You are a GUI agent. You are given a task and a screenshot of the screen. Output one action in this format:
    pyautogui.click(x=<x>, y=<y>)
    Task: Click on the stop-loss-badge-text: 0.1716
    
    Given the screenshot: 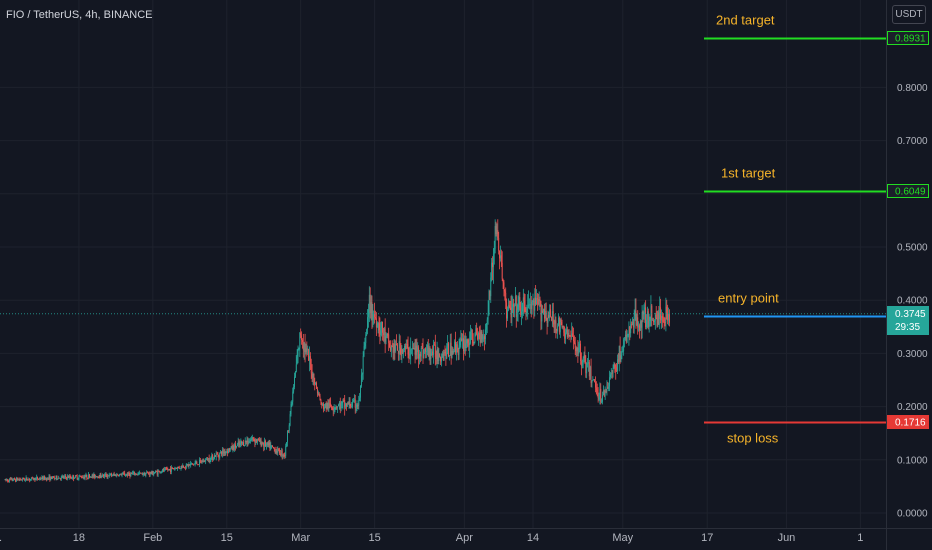 What is the action you would take?
    pyautogui.click(x=910, y=423)
    